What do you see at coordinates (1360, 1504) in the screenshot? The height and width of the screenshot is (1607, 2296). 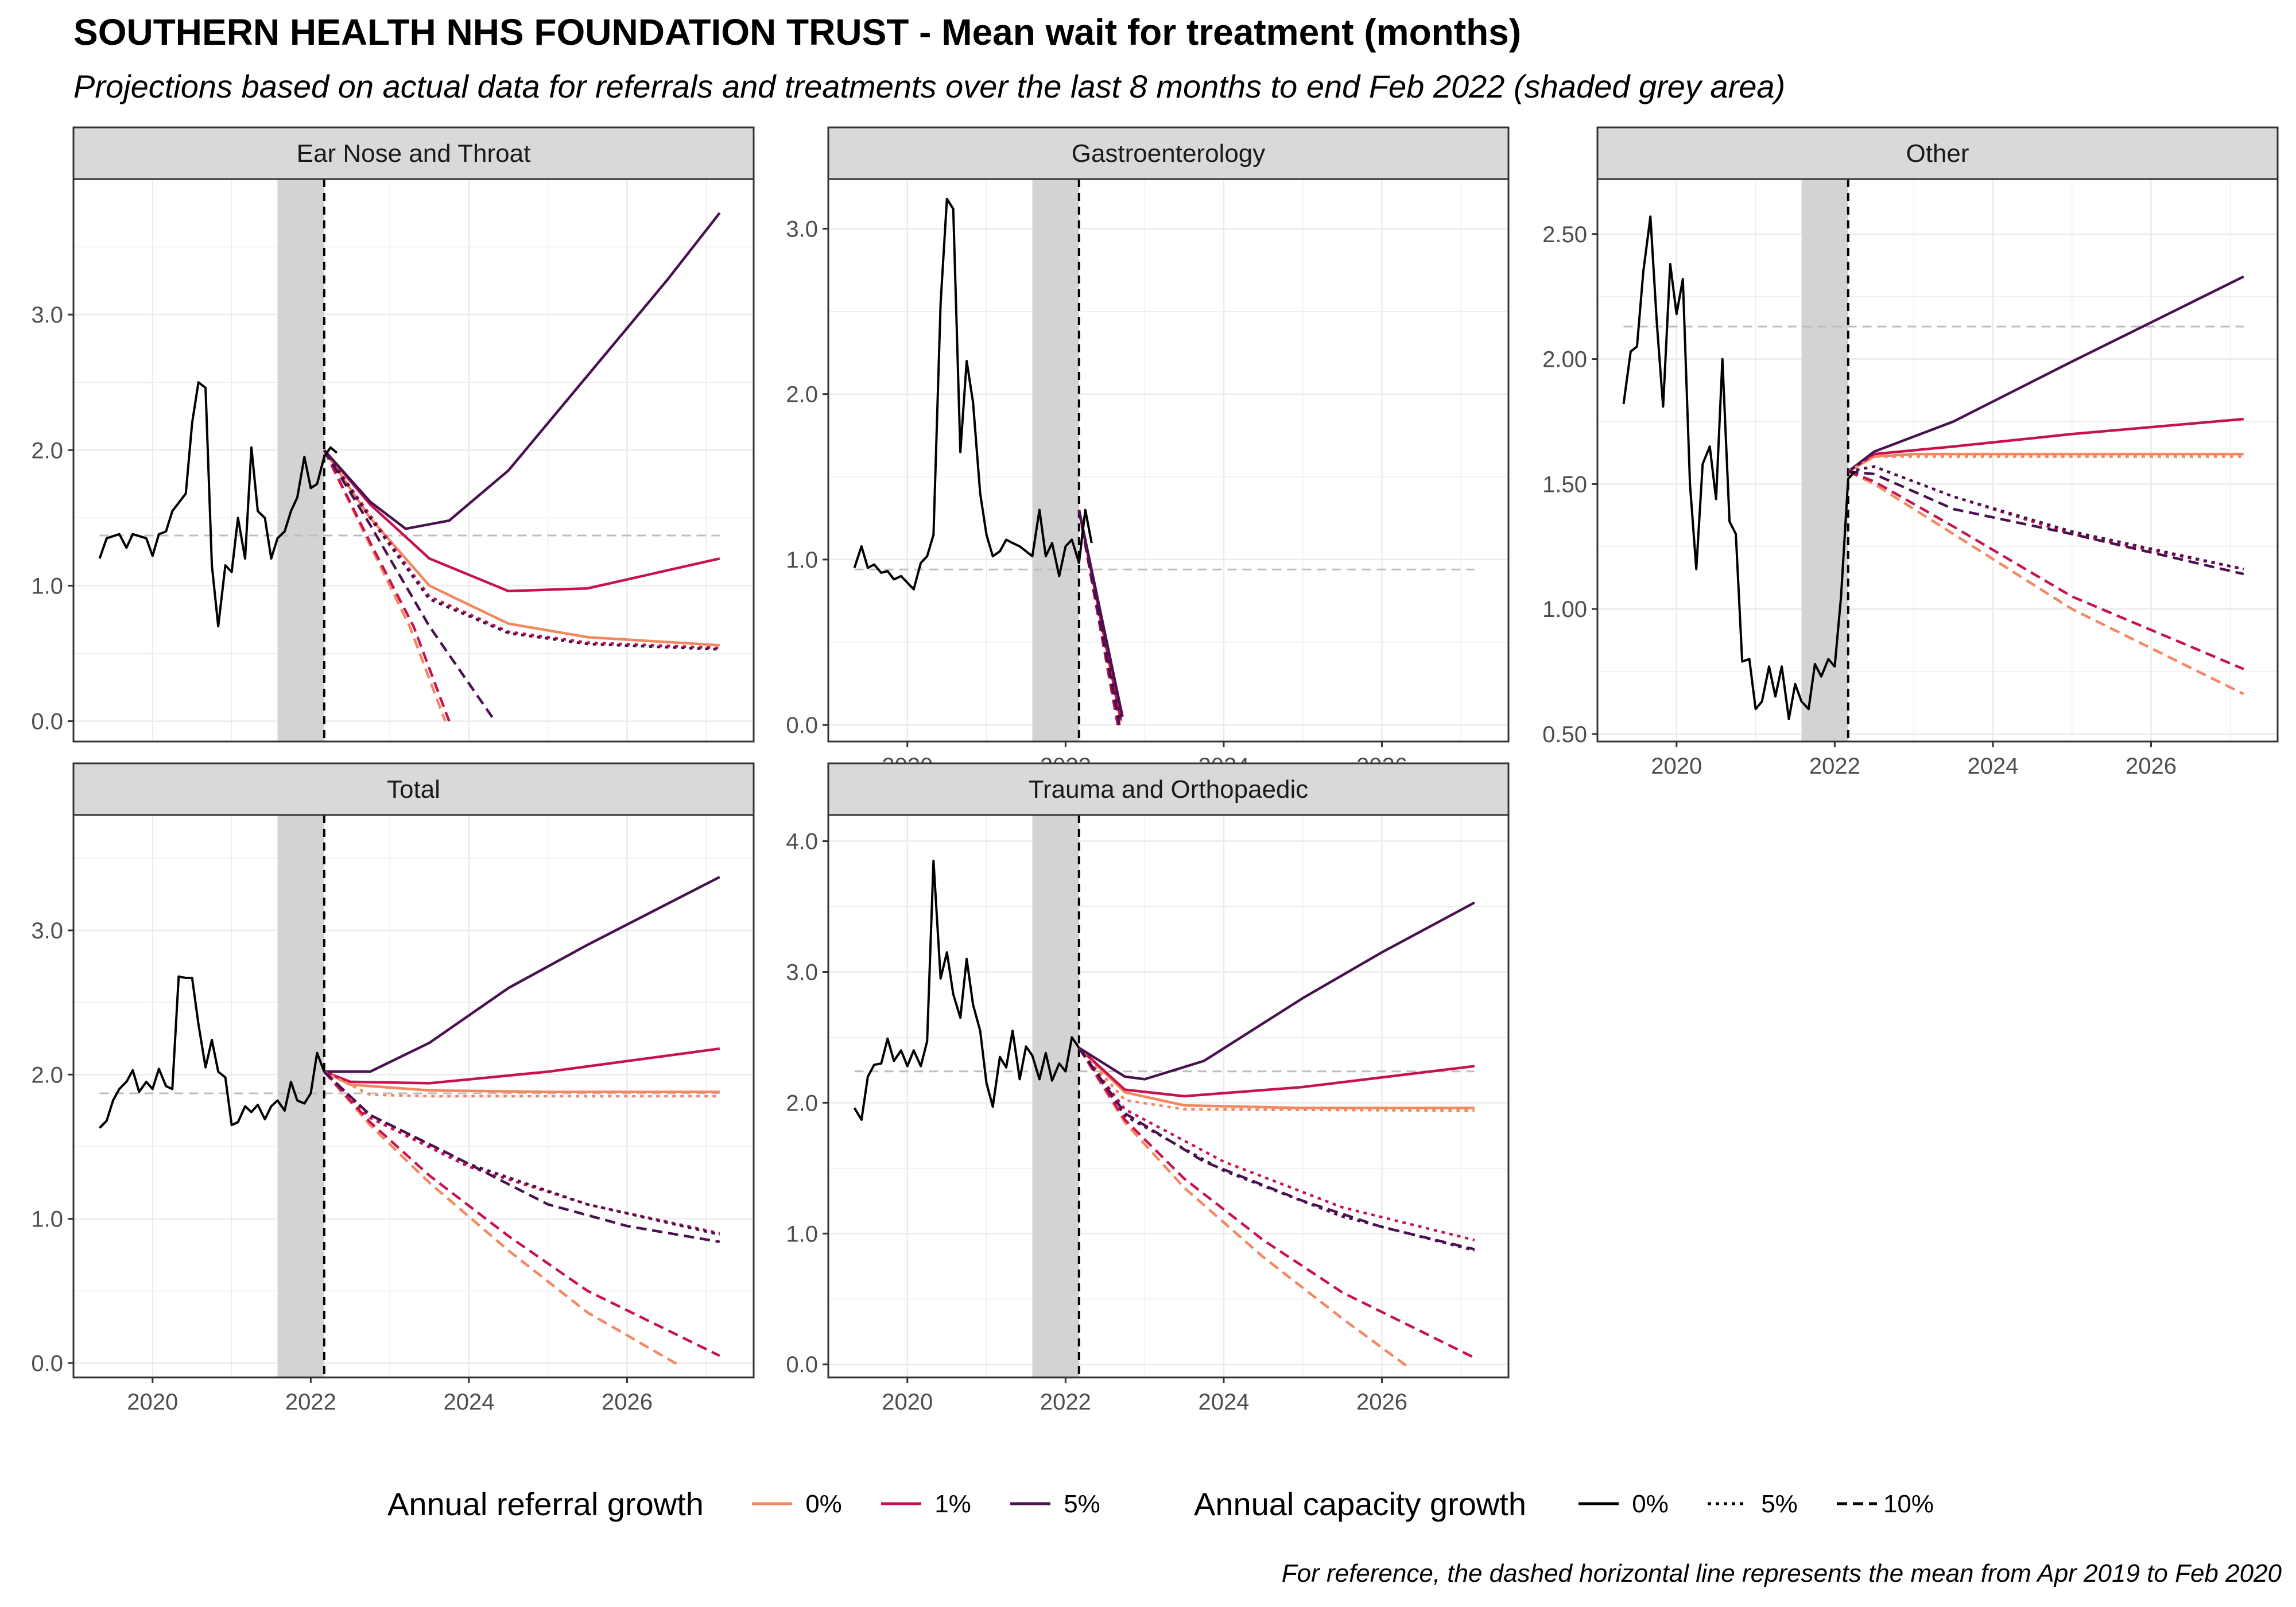 I see `legend-title-capacity: Annual capacity growth` at bounding box center [1360, 1504].